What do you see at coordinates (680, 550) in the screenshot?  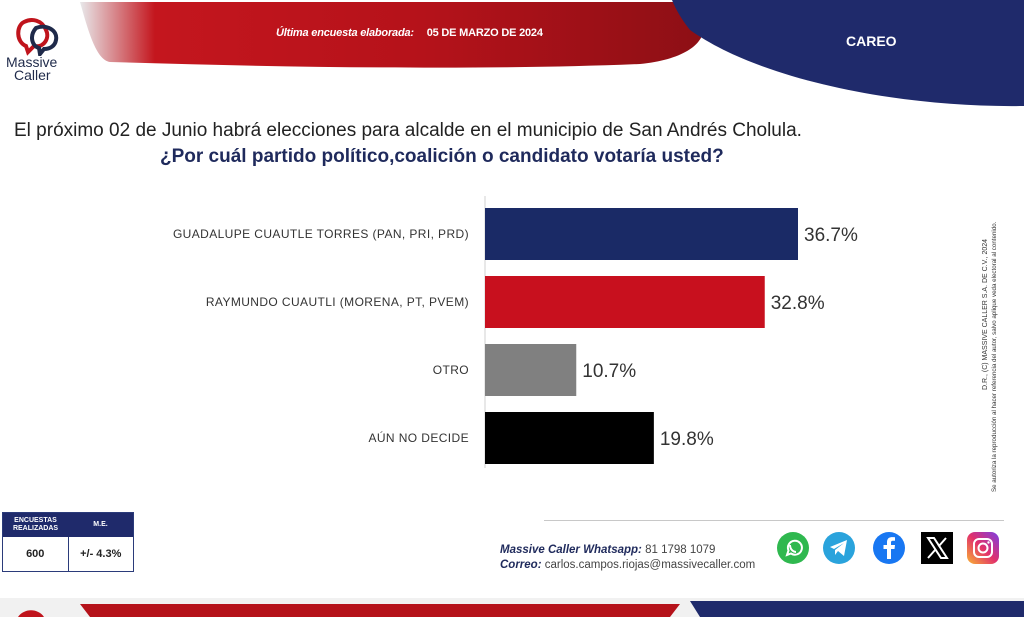 I see `whatsapp-number: 81 1798 1079` at bounding box center [680, 550].